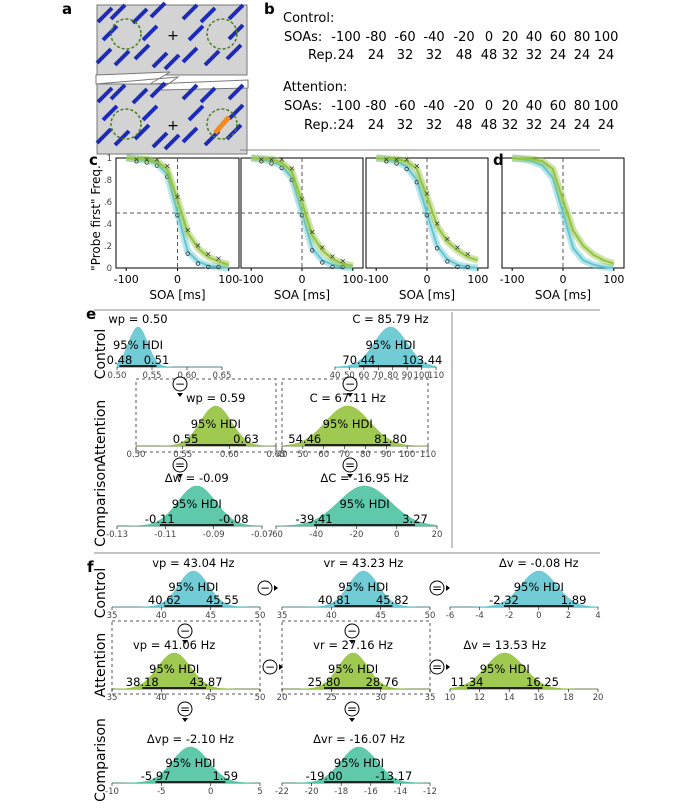 The height and width of the screenshot is (810, 700). I want to click on operator-equals-symbol: =, so click(352, 709).